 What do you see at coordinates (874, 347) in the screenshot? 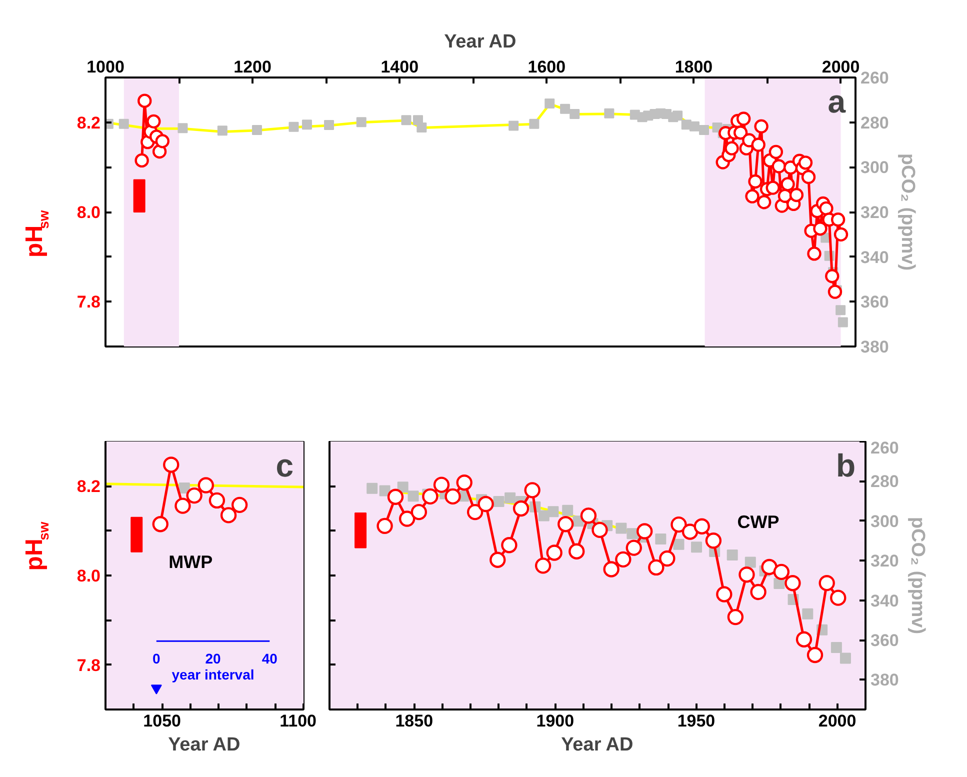
I see `y2-tick-label: 380` at bounding box center [874, 347].